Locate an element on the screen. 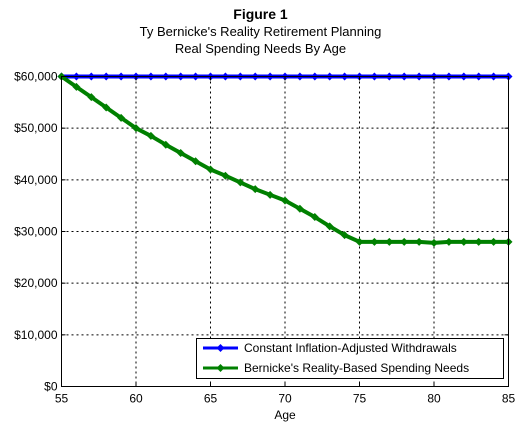 This screenshot has height=434, width=521. y-tick-label: $10,000 is located at coordinates (36, 335).